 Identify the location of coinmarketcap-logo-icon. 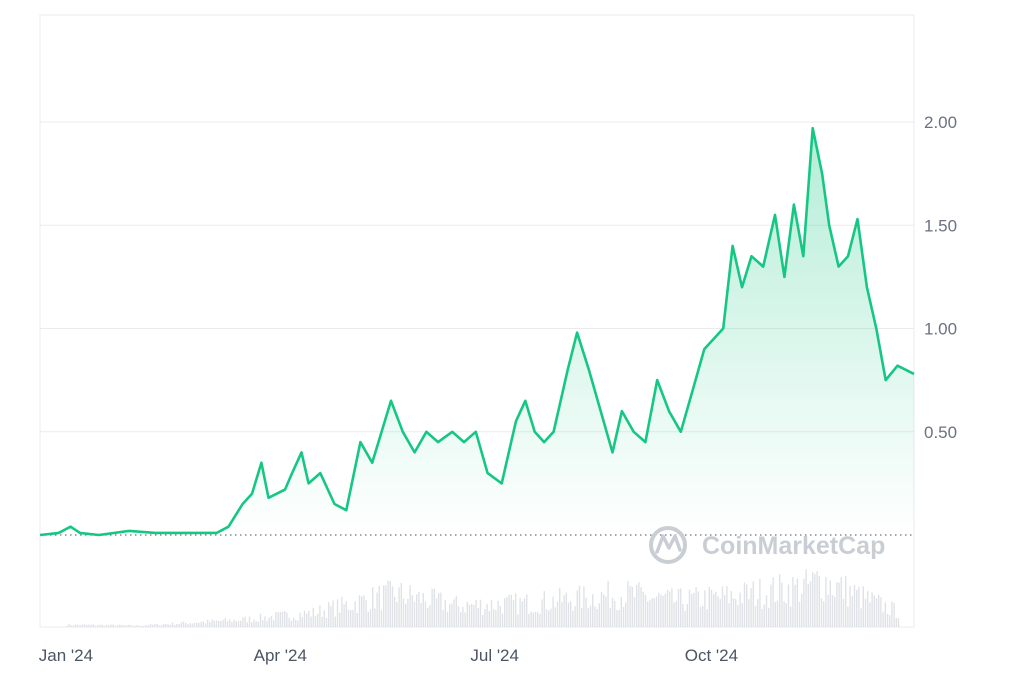
(668, 545).